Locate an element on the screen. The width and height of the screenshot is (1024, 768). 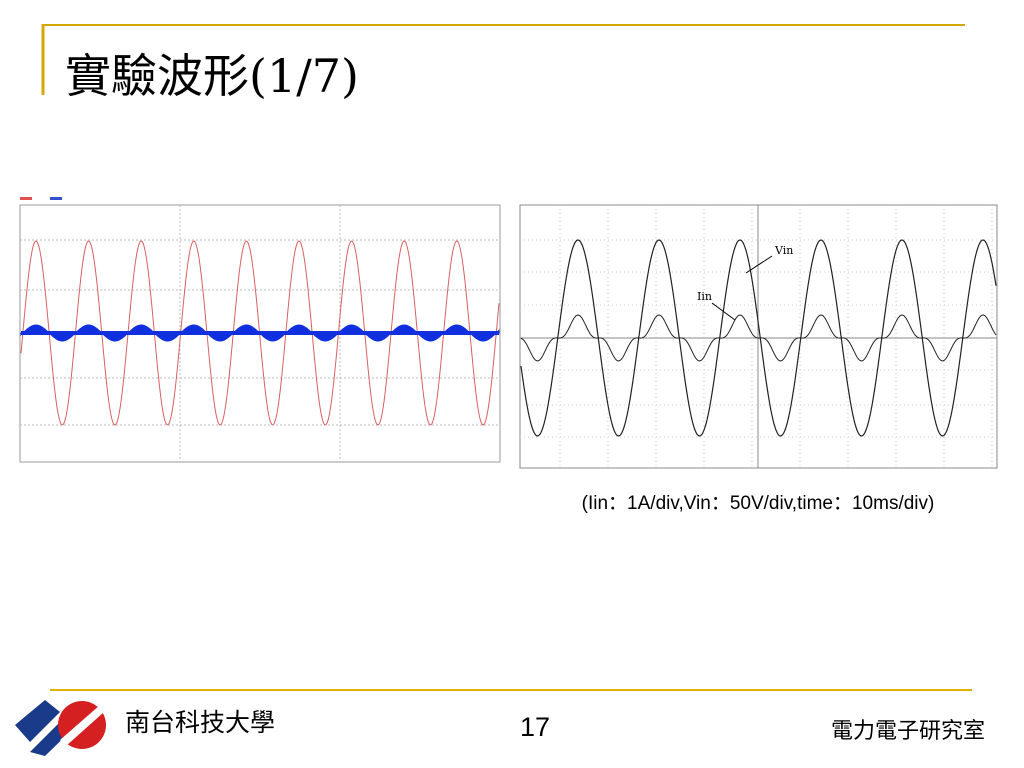
page-number: 17 is located at coordinates (535, 727).